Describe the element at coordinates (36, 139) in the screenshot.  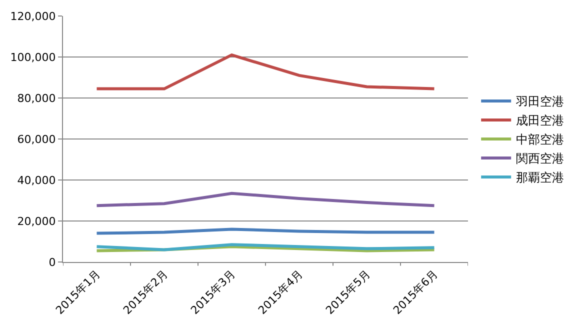
I see `y-tick-label: 60,000` at that location.